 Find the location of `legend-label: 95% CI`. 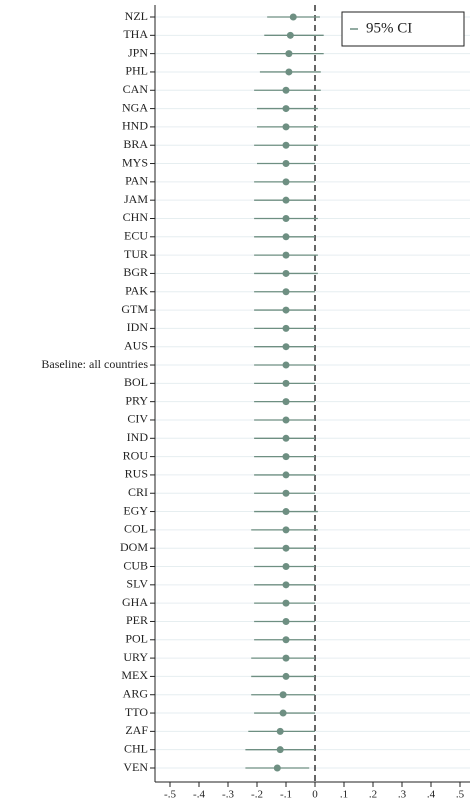

legend-label: 95% CI is located at coordinates (389, 28).